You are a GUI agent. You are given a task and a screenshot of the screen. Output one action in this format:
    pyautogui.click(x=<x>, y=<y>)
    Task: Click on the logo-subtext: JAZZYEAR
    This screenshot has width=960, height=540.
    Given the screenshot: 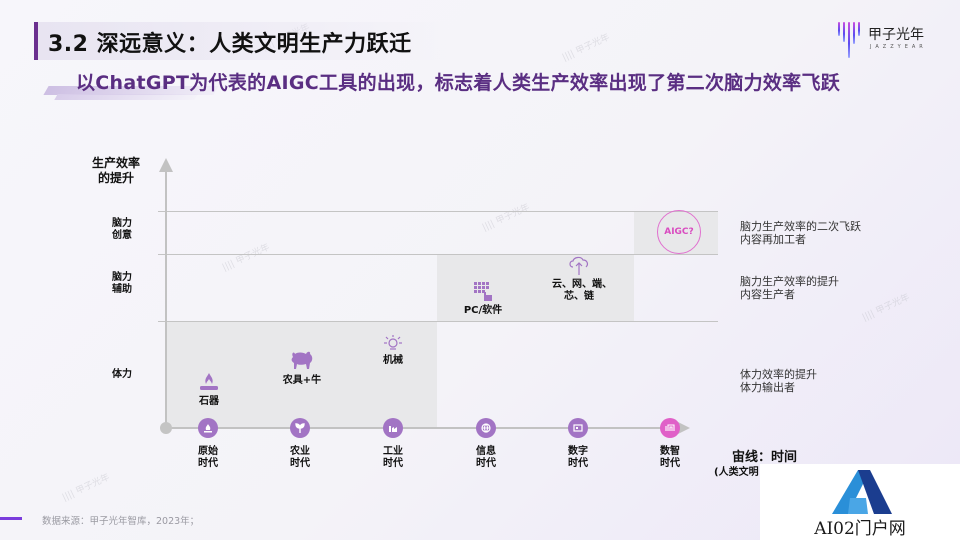 What is the action you would take?
    pyautogui.click(x=898, y=47)
    